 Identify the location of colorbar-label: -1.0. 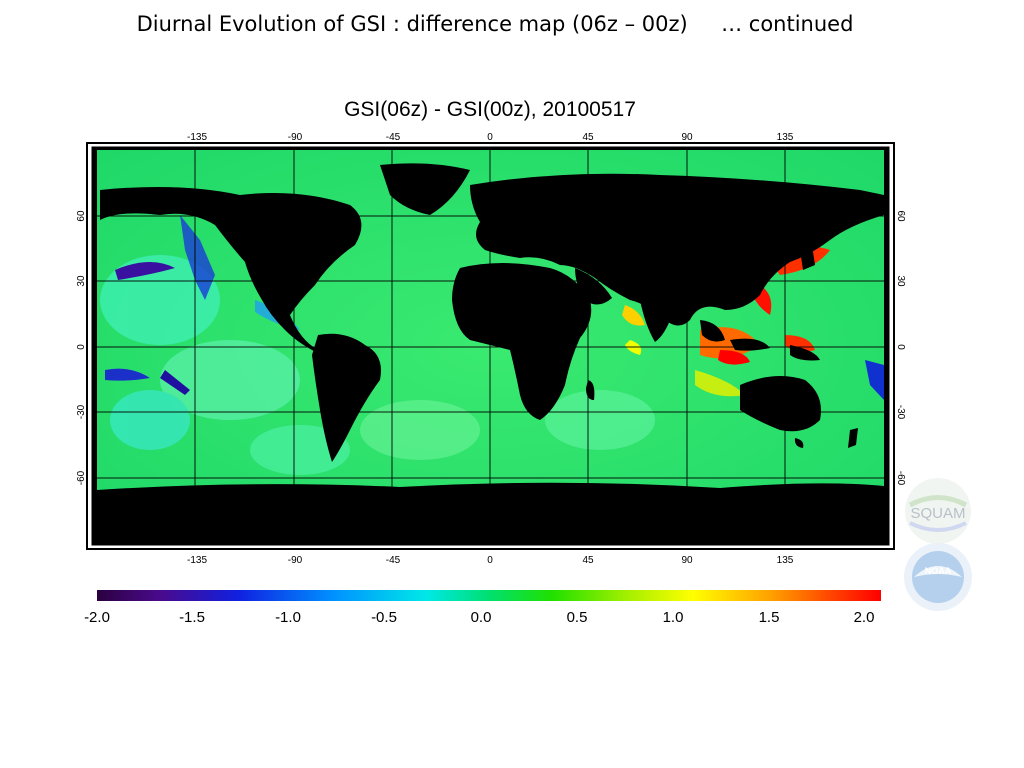
(288, 617).